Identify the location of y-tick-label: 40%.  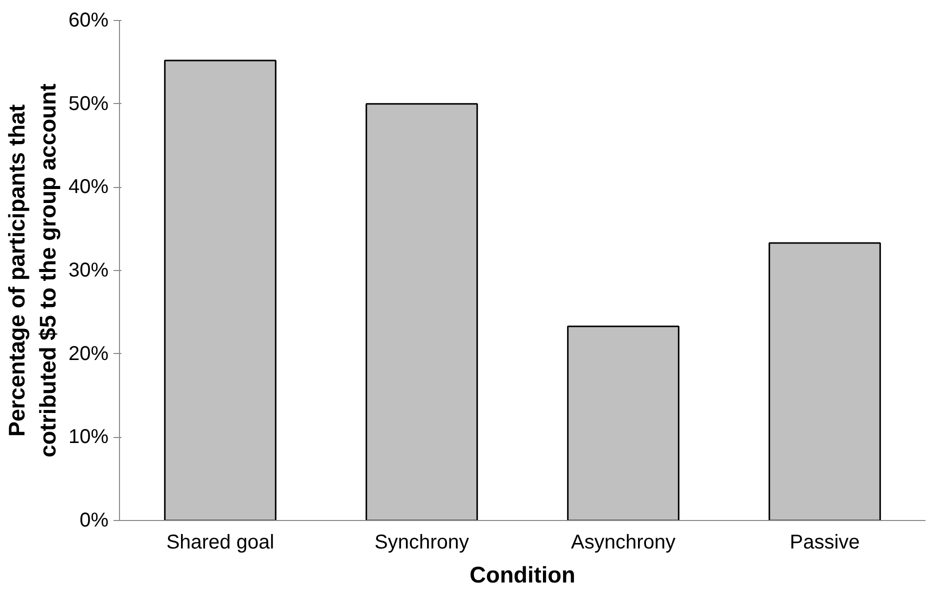
(88, 187).